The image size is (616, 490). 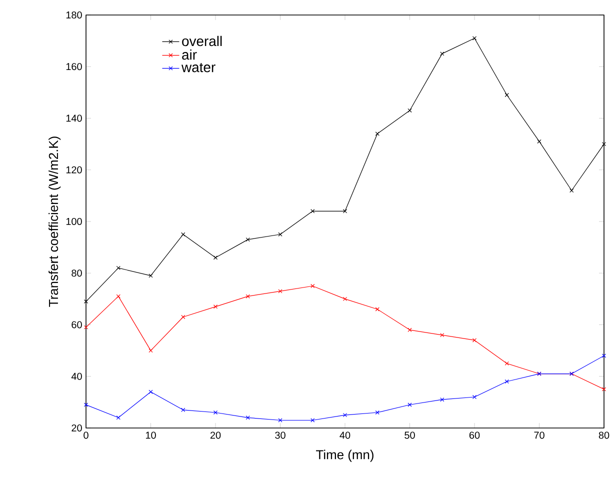 What do you see at coordinates (189, 54) in the screenshot?
I see `legend-label: air` at bounding box center [189, 54].